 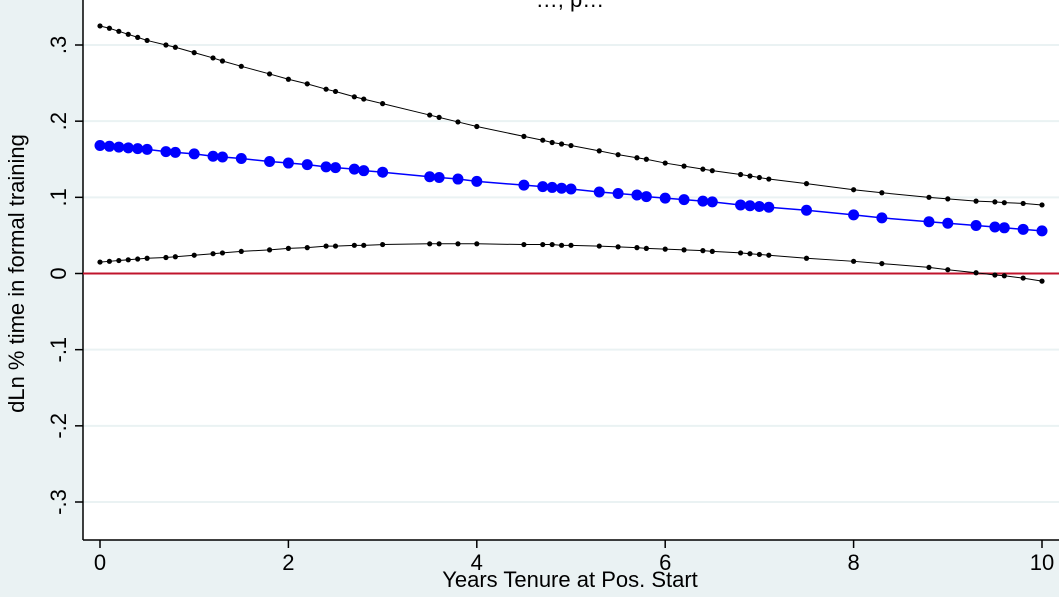 What do you see at coordinates (58, 502) in the screenshot?
I see `y-tick-label: -.3` at bounding box center [58, 502].